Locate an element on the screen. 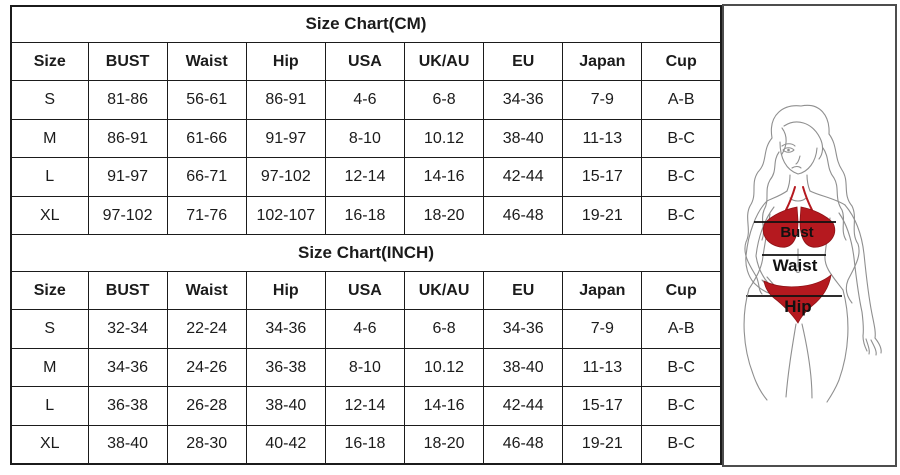 The height and width of the screenshot is (475, 900). measurement-cell: 66-71 is located at coordinates (206, 177).